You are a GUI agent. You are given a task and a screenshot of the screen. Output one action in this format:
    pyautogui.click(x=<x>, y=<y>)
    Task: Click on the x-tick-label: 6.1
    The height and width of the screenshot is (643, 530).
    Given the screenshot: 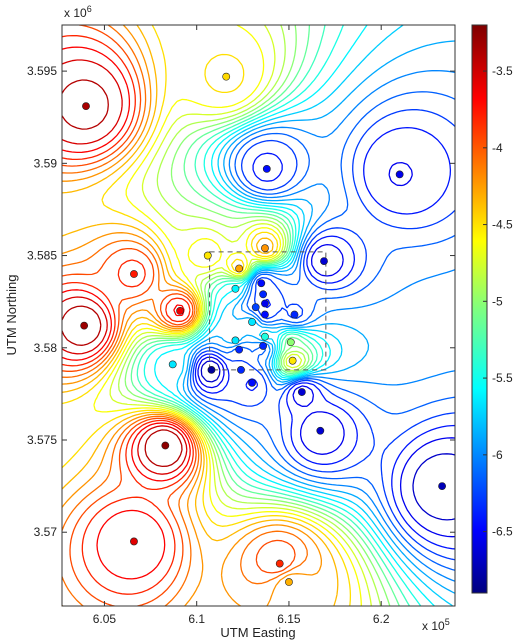 What is the action you would take?
    pyautogui.click(x=196, y=619)
    